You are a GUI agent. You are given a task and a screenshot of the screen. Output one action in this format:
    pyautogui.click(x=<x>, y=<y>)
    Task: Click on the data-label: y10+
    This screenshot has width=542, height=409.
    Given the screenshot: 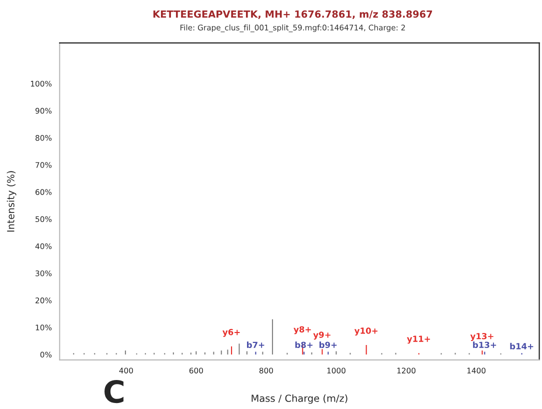 What is the action you would take?
    pyautogui.click(x=366, y=332)
    